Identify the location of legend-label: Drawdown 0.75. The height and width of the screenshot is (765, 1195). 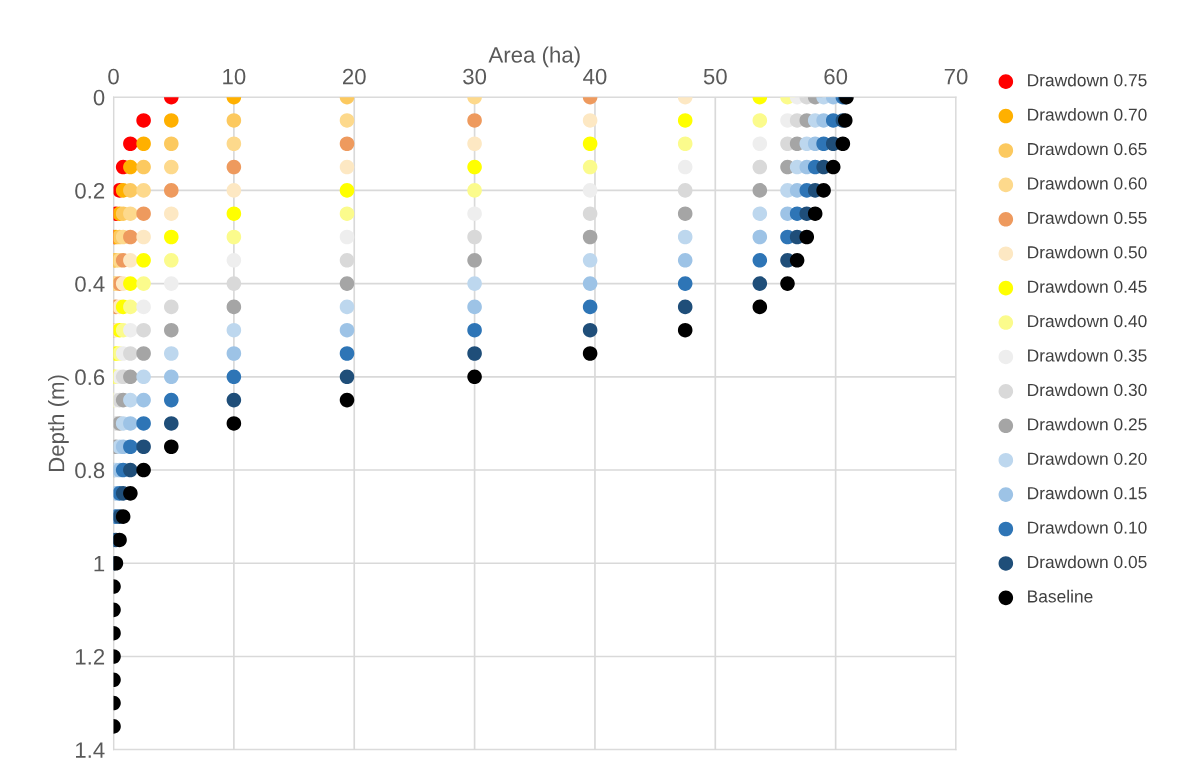
(1087, 80).